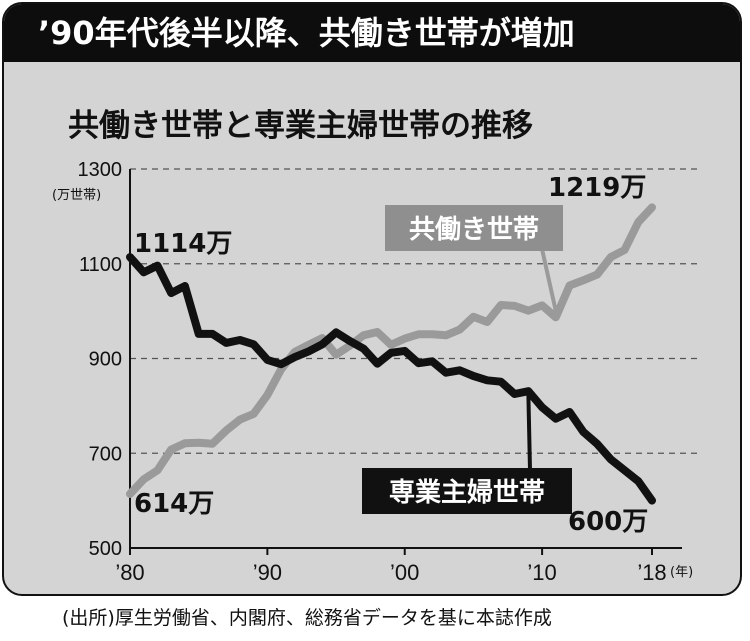 Image resolution: width=750 pixels, height=641 pixels. I want to click on y-tick-label: 700, so click(105, 454).